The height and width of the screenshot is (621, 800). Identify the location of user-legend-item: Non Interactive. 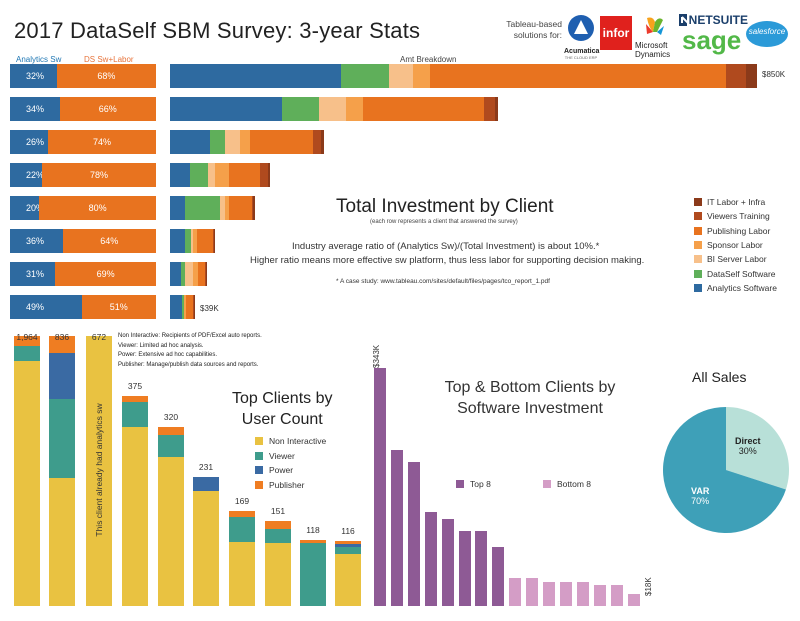
(290, 441).